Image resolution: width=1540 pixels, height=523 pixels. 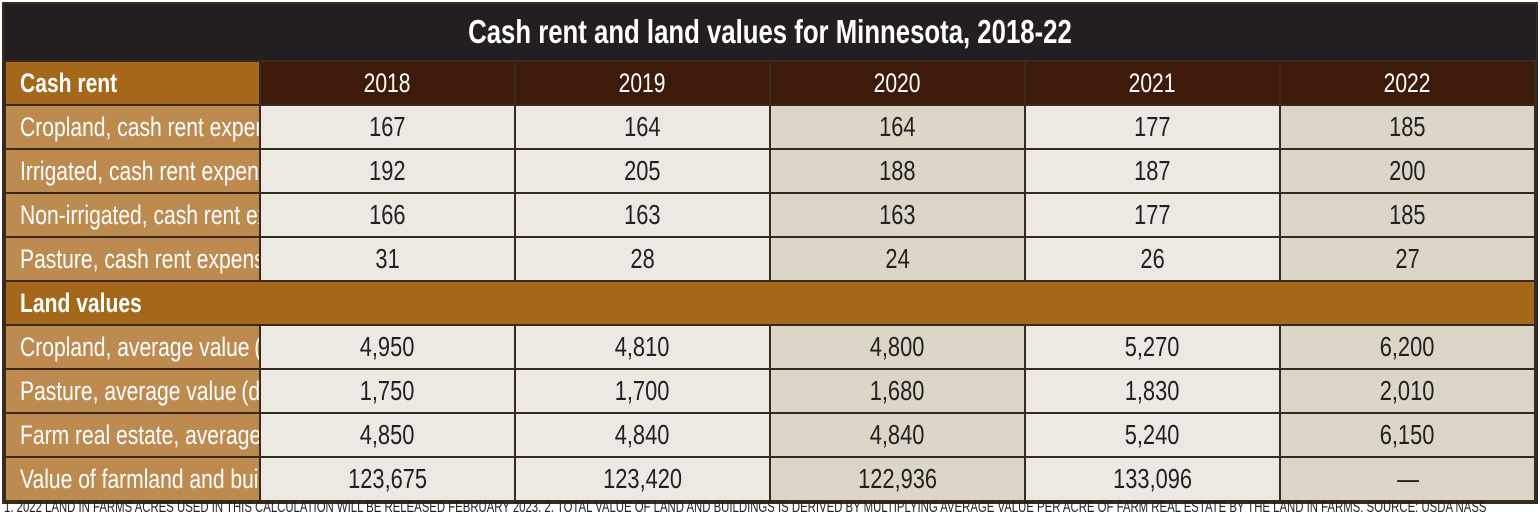 What do you see at coordinates (81, 302) in the screenshot?
I see `section-title-text: Land values` at bounding box center [81, 302].